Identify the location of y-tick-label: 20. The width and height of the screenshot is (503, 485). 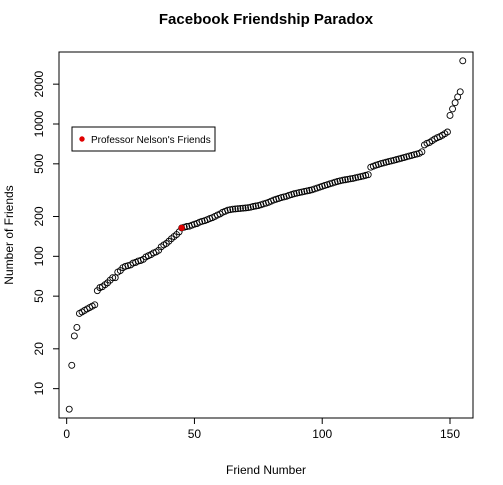
(39, 349).